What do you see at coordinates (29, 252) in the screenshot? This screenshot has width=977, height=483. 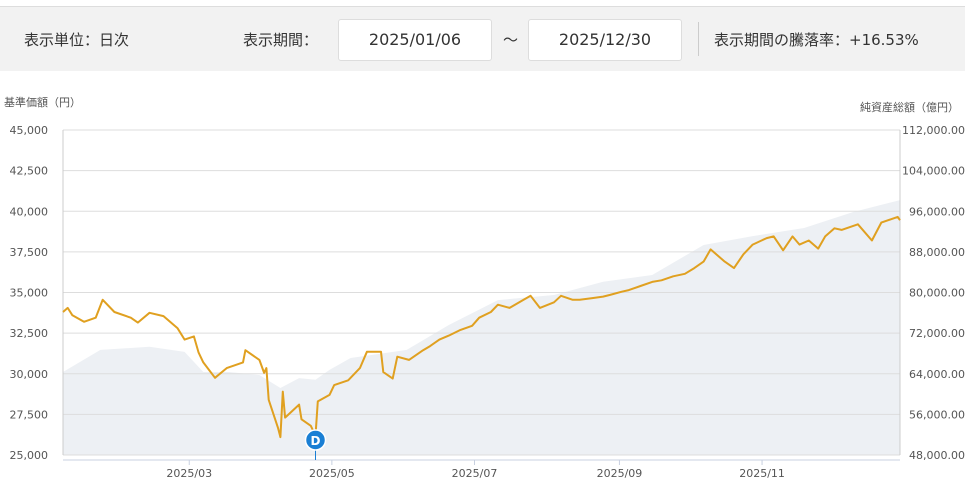 I see `left-tick-label: 37,500` at bounding box center [29, 252].